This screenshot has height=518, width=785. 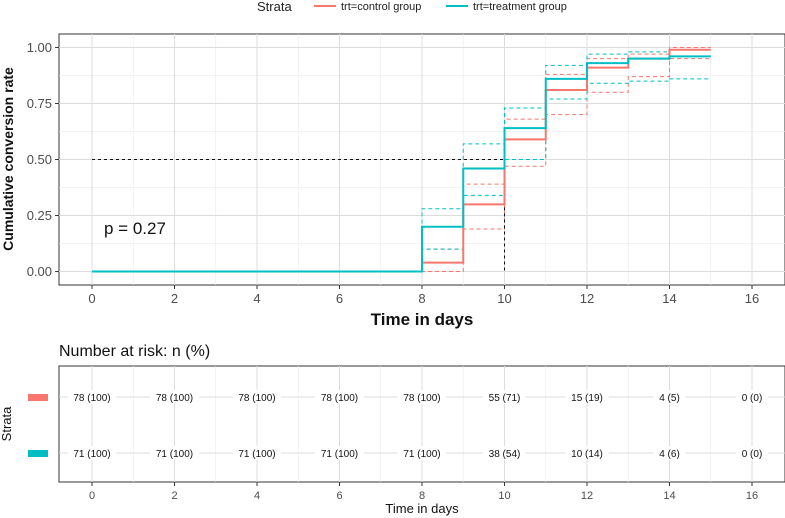 What do you see at coordinates (587, 298) in the screenshot?
I see `x-tick-label: 12` at bounding box center [587, 298].